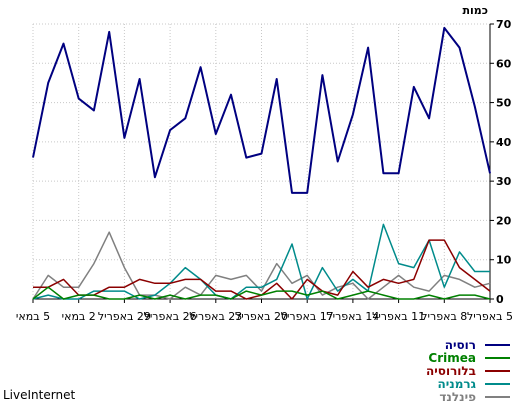 The width and height of the screenshot is (520, 405). I want to click on y-tick-label: 60, so click(504, 63).